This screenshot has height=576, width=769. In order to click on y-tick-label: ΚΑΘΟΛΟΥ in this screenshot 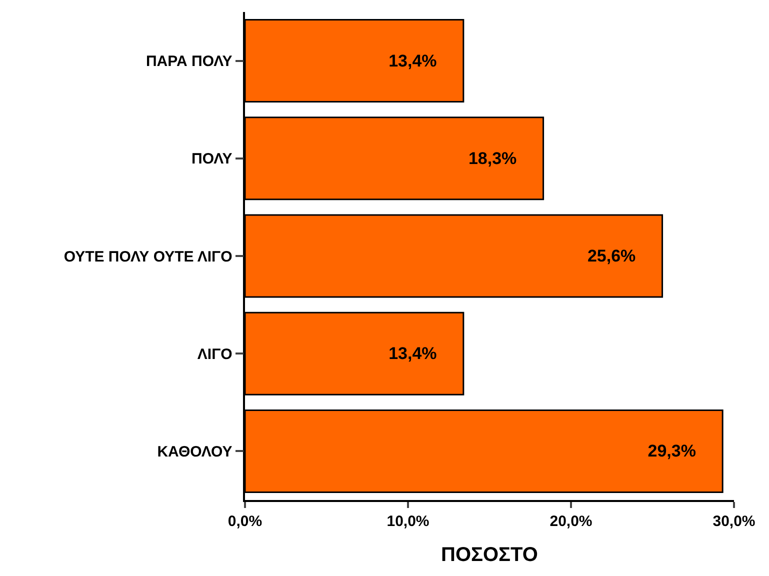, I will do `click(194, 451)`.